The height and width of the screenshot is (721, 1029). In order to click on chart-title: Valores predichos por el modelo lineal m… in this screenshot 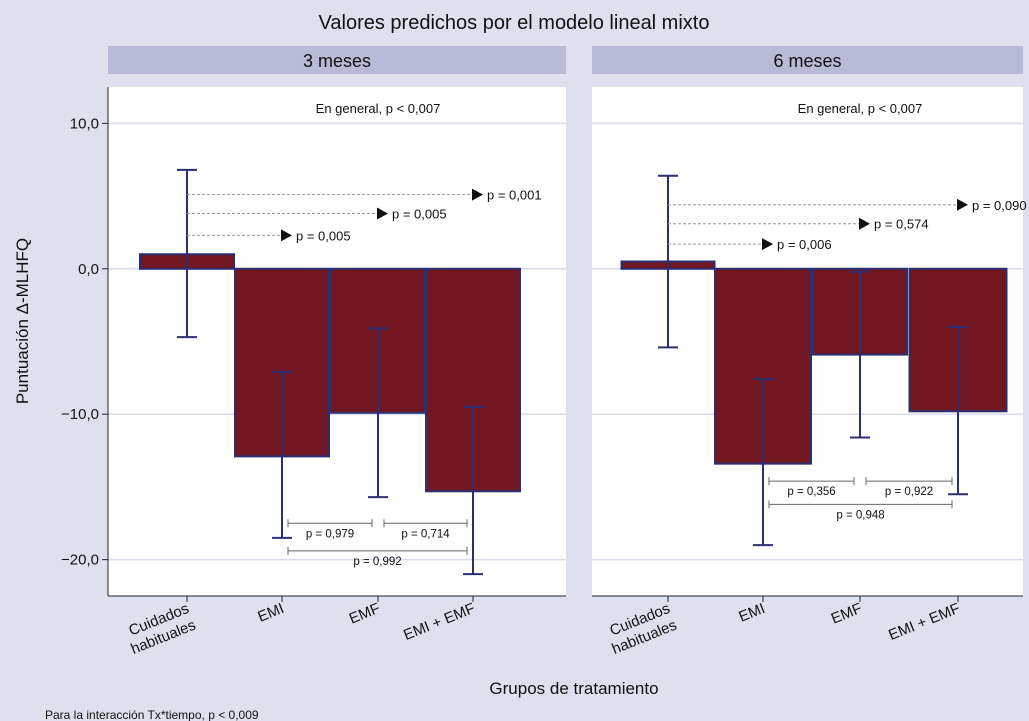, I will do `click(514, 23)`.